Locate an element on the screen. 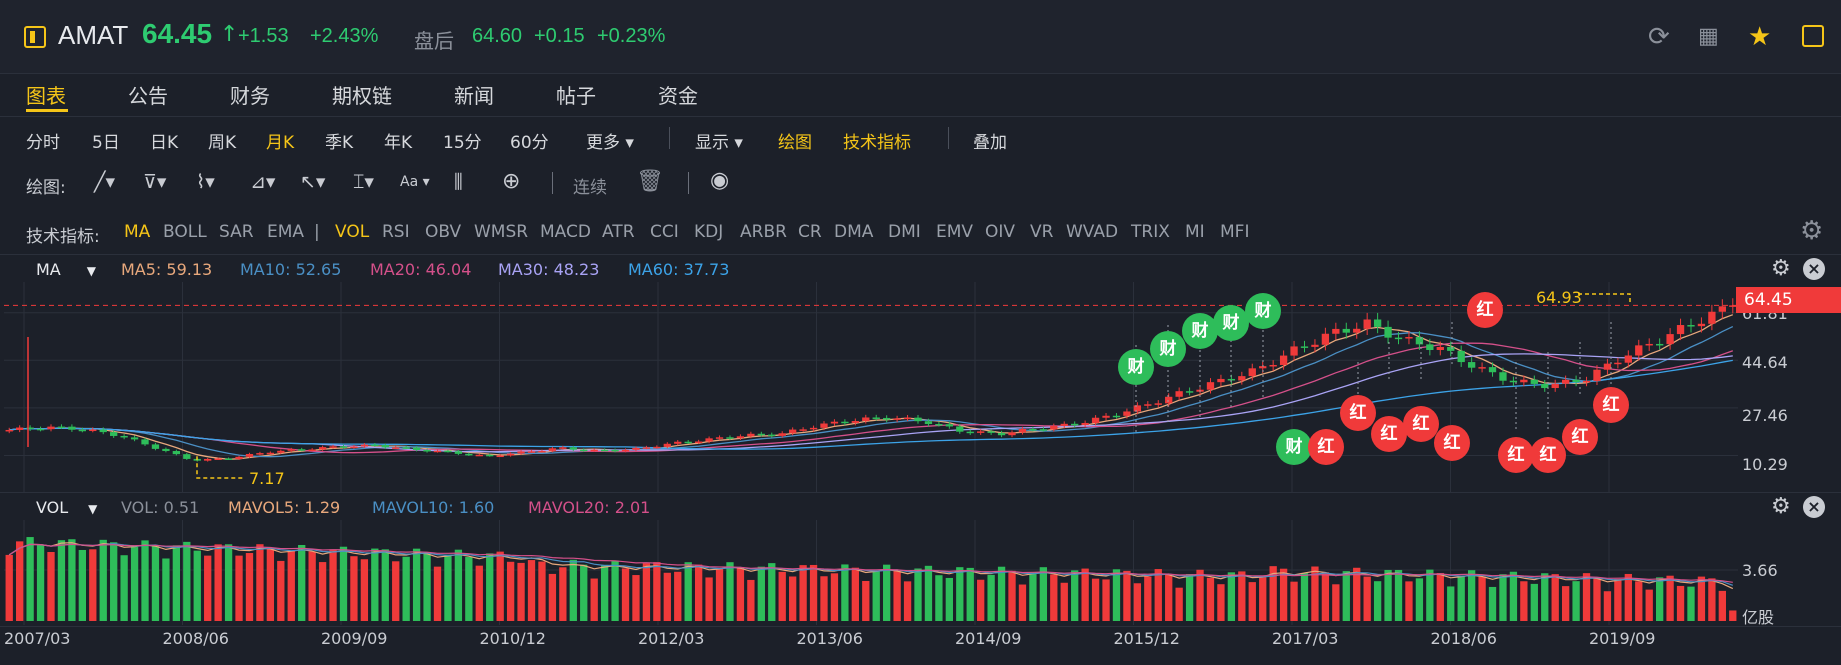 The image size is (1841, 665). period-yearly: 年K is located at coordinates (398, 143).